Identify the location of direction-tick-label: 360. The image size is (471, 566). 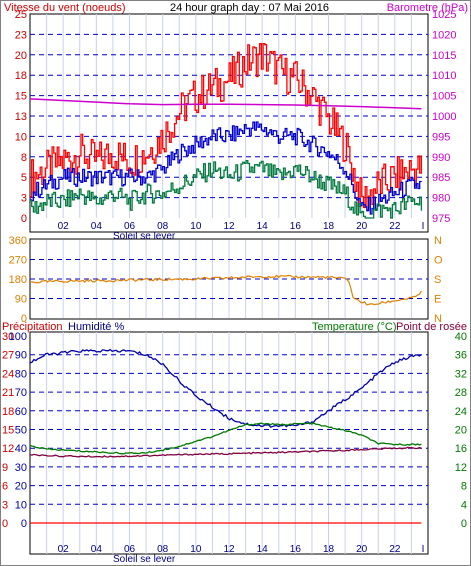
(18, 241).